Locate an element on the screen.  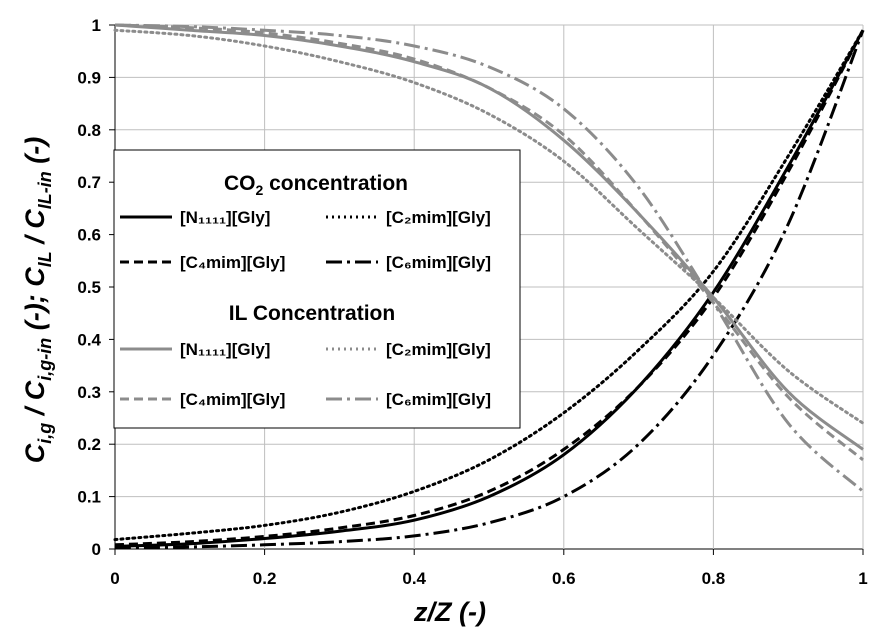
y-tick-label: 0.3 is located at coordinates (89, 392).